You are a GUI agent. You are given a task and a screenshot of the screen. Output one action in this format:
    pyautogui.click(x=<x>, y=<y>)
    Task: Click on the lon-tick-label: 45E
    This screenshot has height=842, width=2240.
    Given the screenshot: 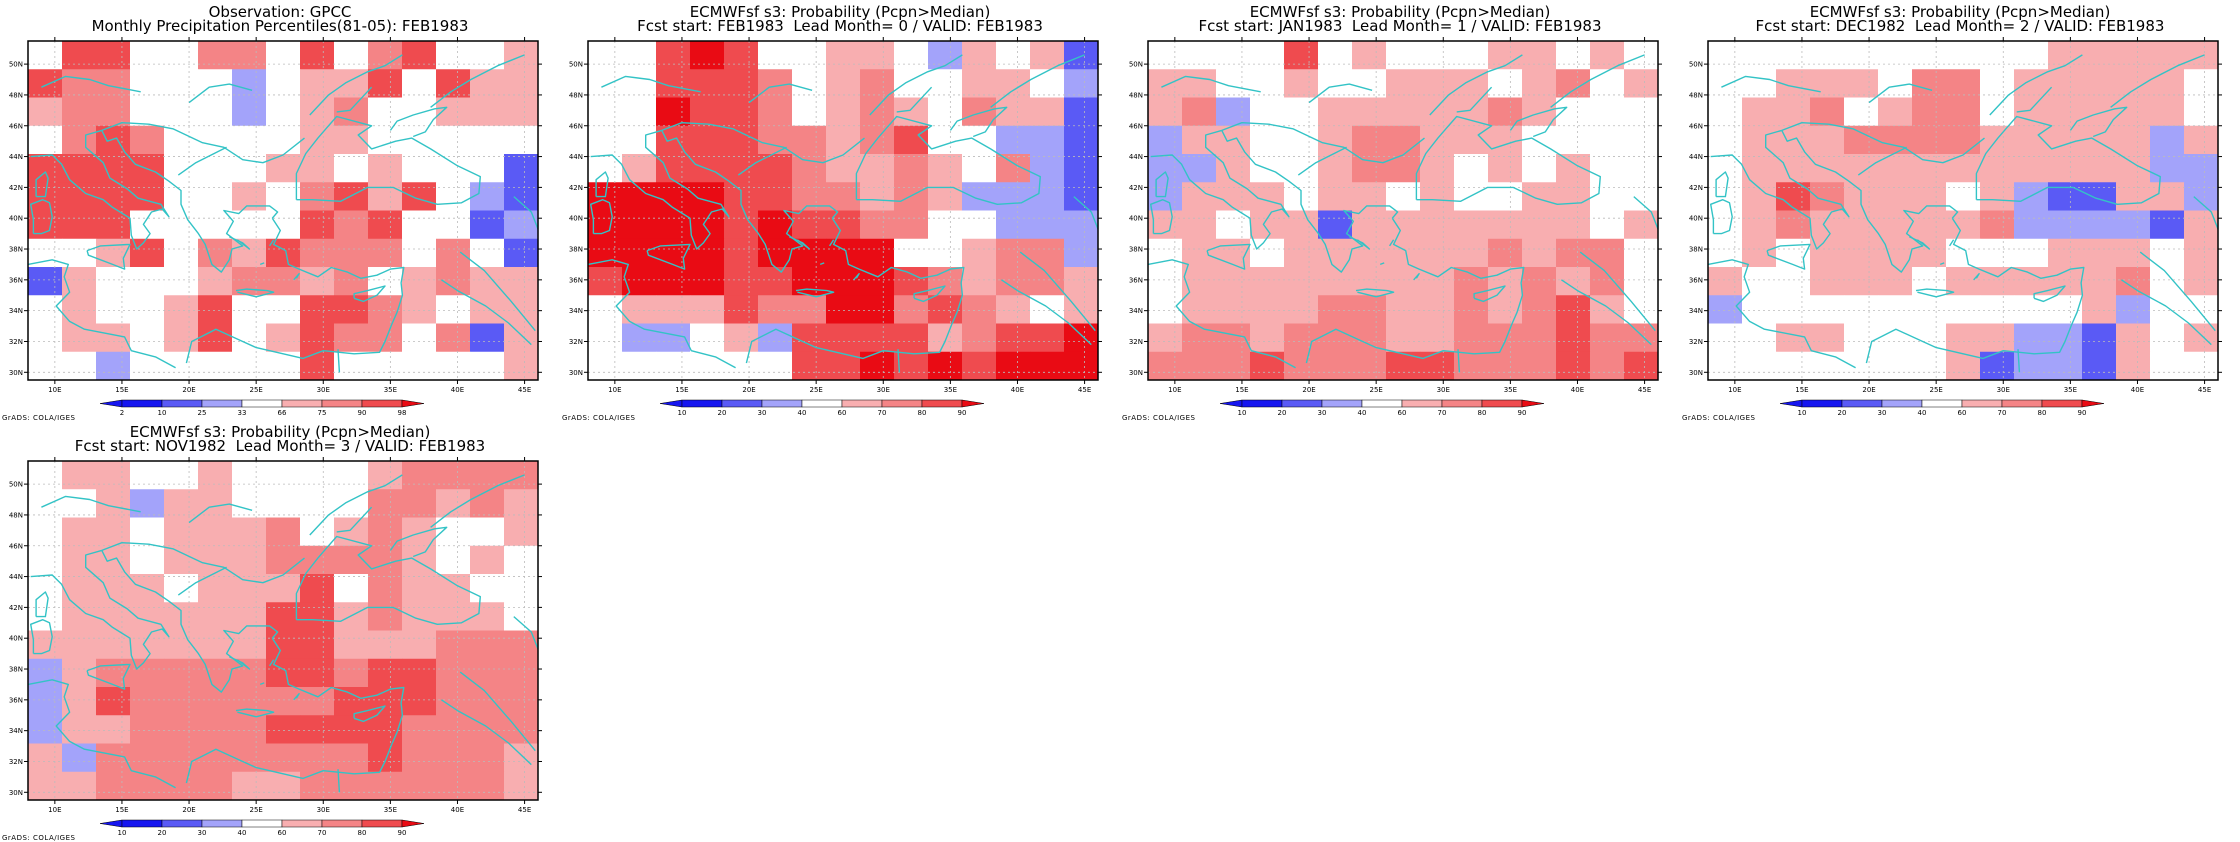 What is the action you would take?
    pyautogui.click(x=524, y=390)
    